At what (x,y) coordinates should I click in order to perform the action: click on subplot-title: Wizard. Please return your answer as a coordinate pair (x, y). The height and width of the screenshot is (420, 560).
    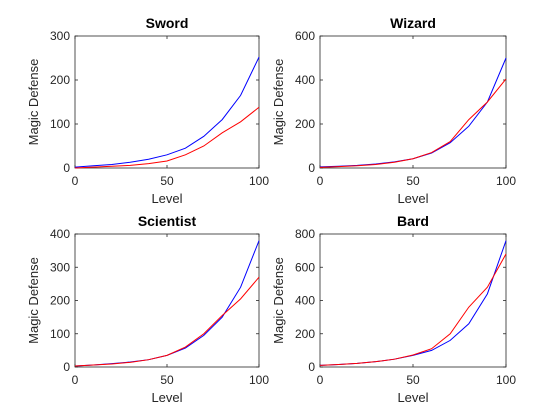
    Looking at the image, I should click on (413, 23).